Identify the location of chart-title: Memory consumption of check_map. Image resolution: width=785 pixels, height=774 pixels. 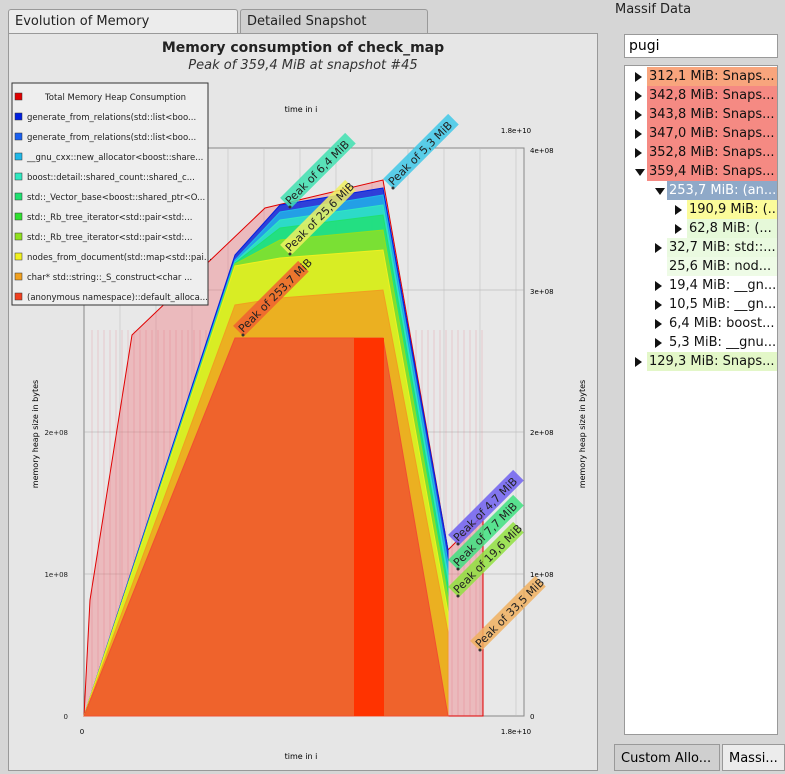
(303, 48).